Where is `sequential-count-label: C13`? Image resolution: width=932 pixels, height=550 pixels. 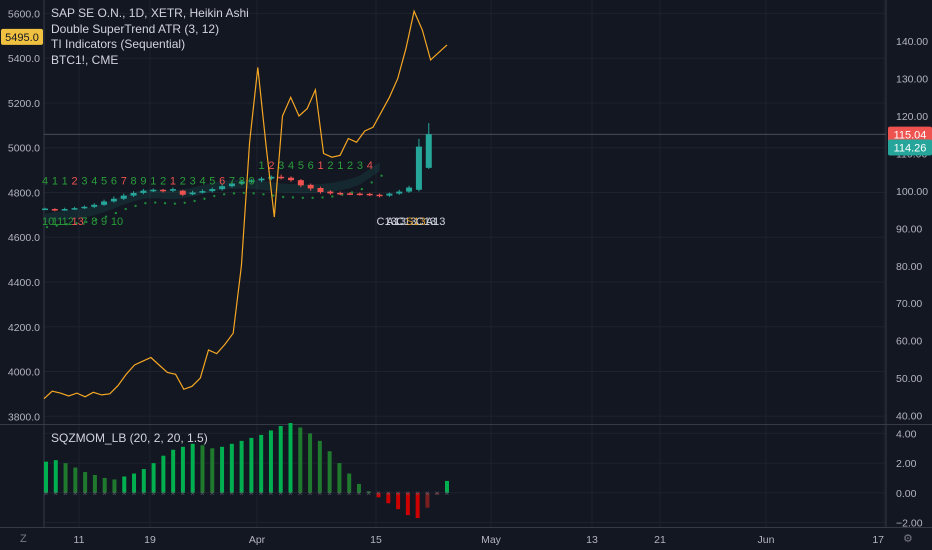
sequential-count-label: C13 is located at coordinates (387, 222).